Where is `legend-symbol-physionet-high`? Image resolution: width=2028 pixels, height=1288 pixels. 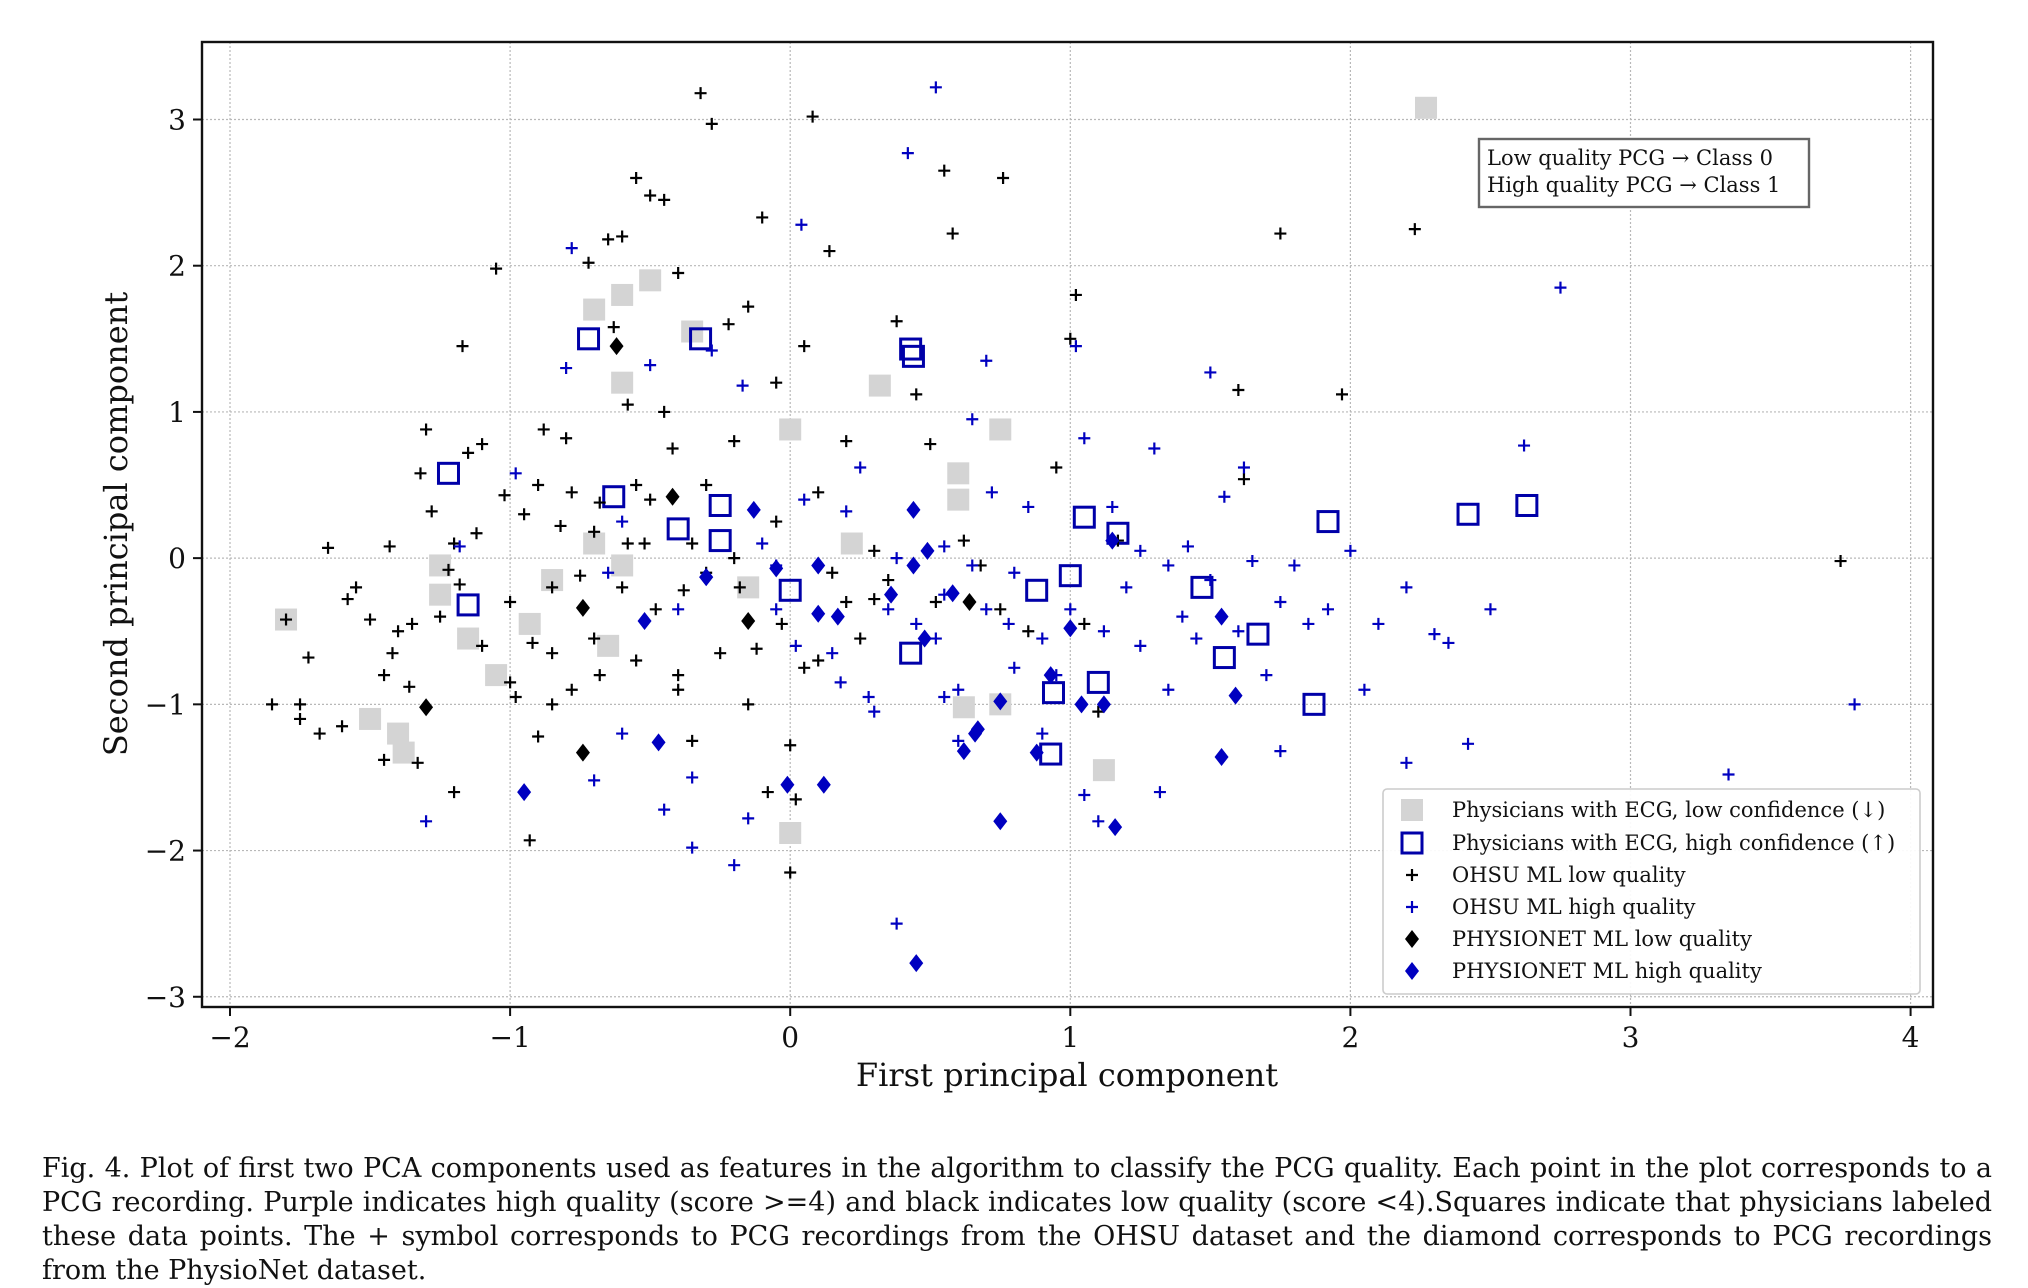
legend-symbol-physionet-high is located at coordinates (1412, 971).